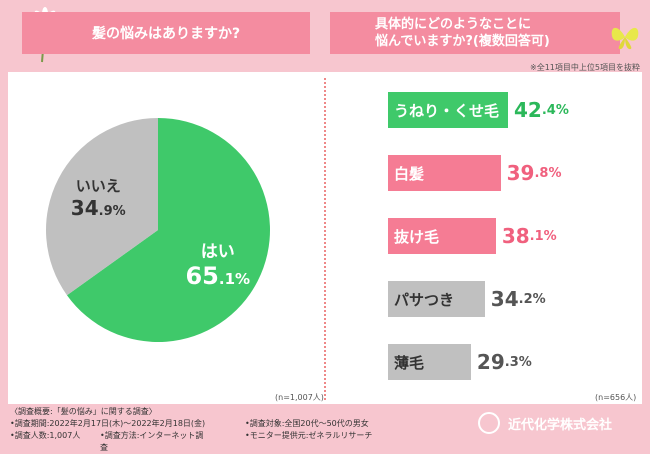 This screenshot has height=454, width=650. Describe the element at coordinates (325, 239) in the screenshot. I see `panel-divider` at that location.